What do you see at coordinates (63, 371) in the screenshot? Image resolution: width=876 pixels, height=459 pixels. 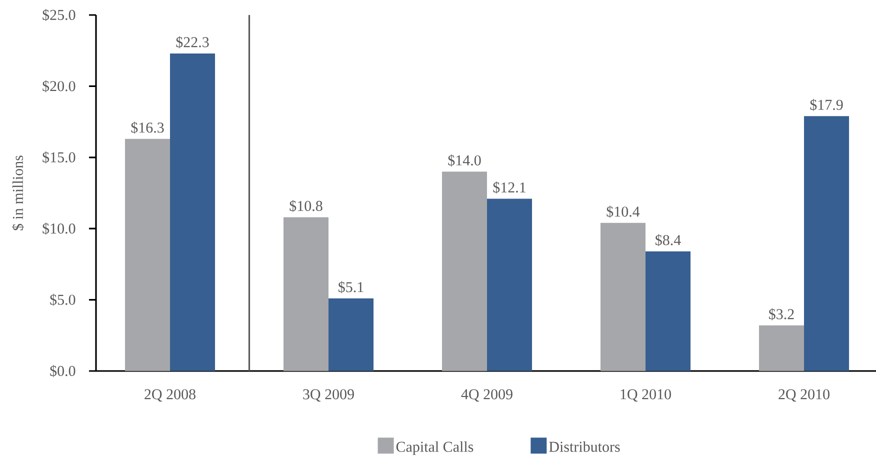 I see `y-tick-label: $0.0` at bounding box center [63, 371].